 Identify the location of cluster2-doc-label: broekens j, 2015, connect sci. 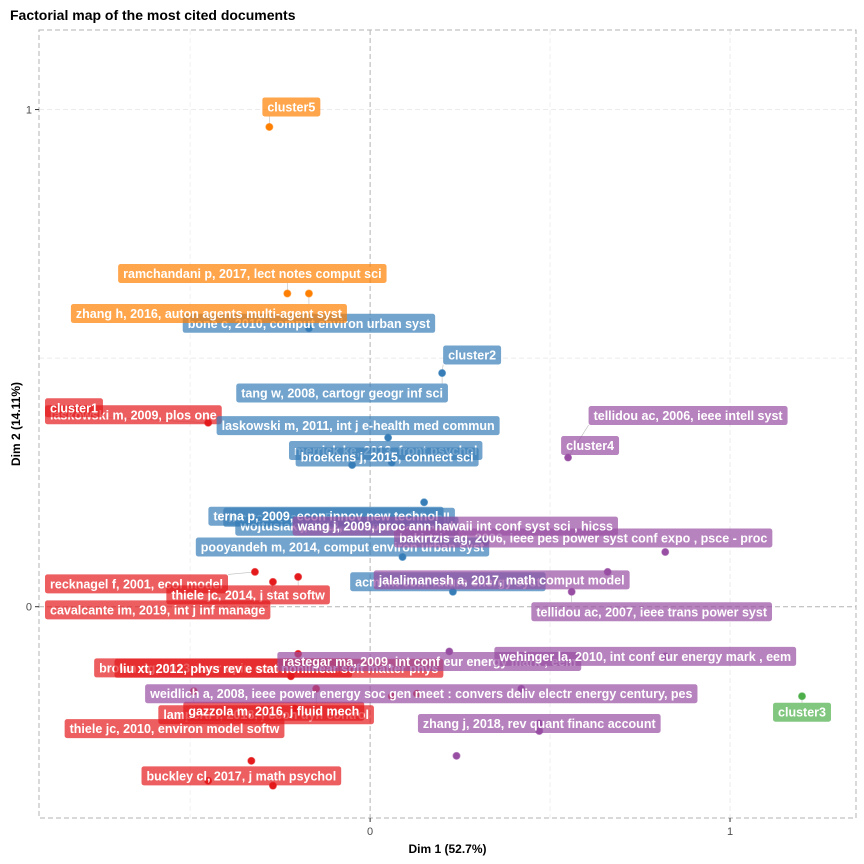
(387, 458).